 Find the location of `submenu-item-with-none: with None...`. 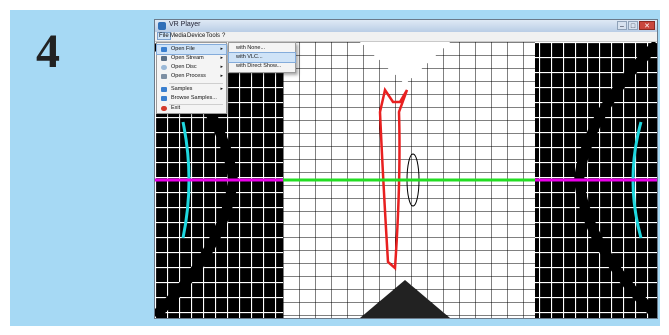

submenu-item-with-none: with None... is located at coordinates (251, 48).